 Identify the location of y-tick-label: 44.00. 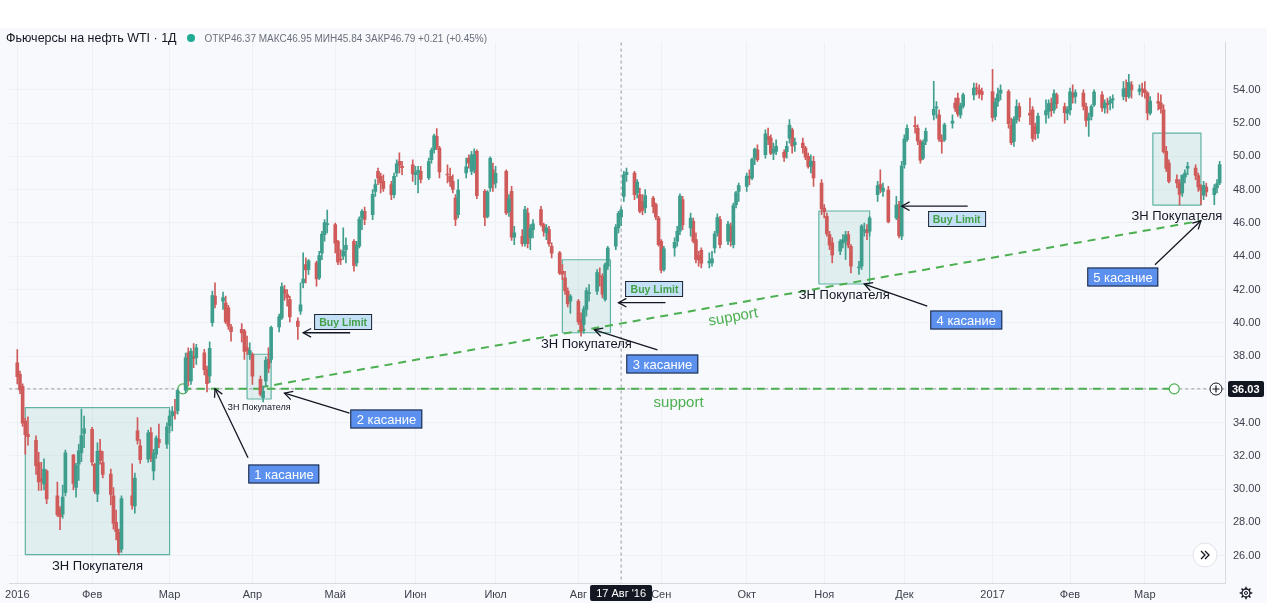
(1247, 255).